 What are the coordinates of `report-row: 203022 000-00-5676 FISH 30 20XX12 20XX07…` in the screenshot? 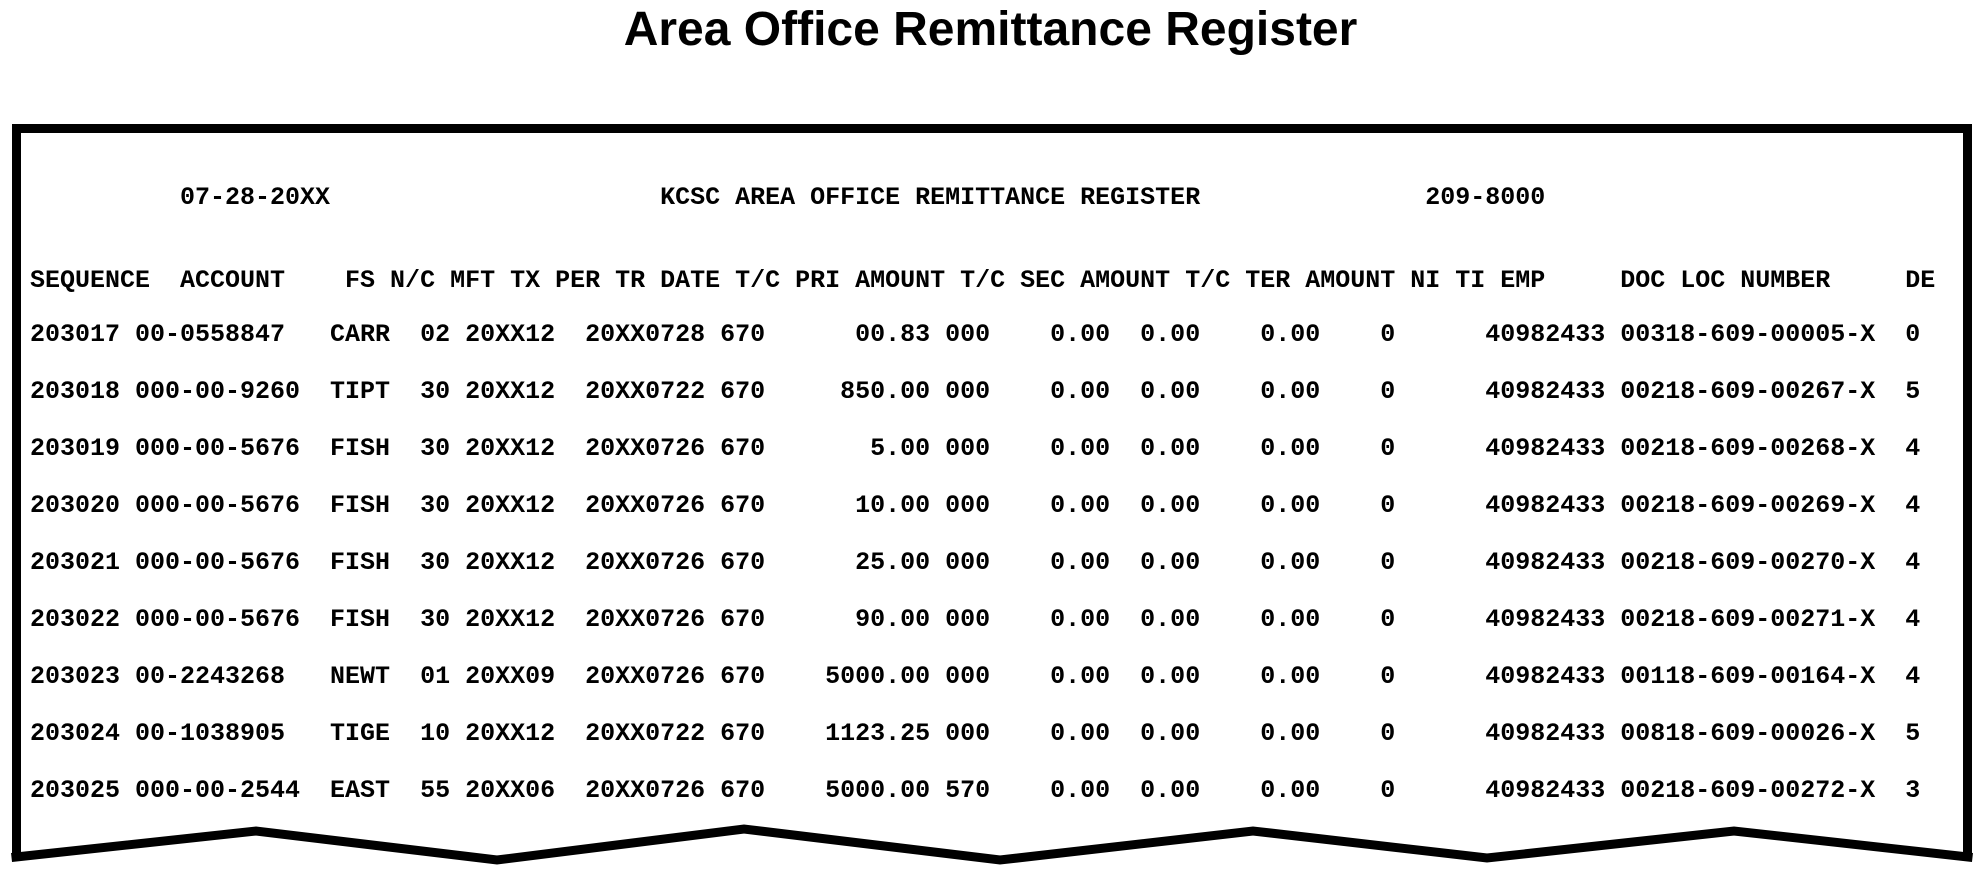 It's located at (990, 619).